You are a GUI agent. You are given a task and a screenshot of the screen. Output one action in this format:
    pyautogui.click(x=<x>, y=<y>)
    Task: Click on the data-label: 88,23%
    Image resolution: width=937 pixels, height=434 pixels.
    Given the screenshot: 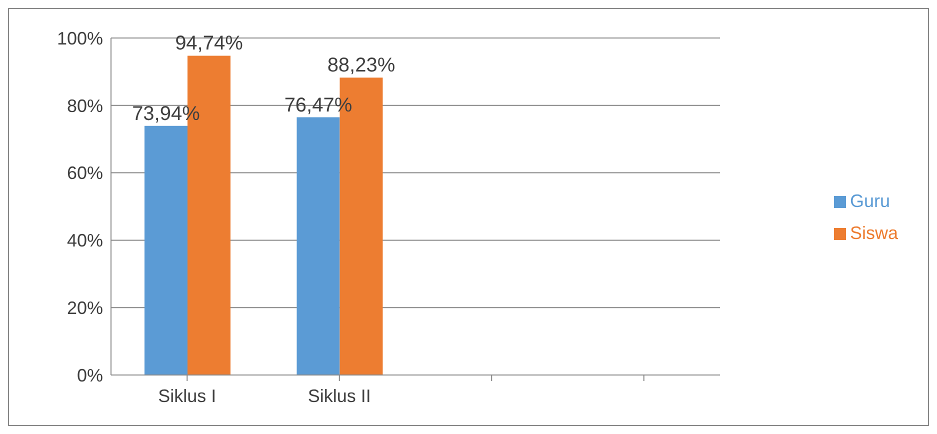 What is the action you would take?
    pyautogui.click(x=361, y=65)
    